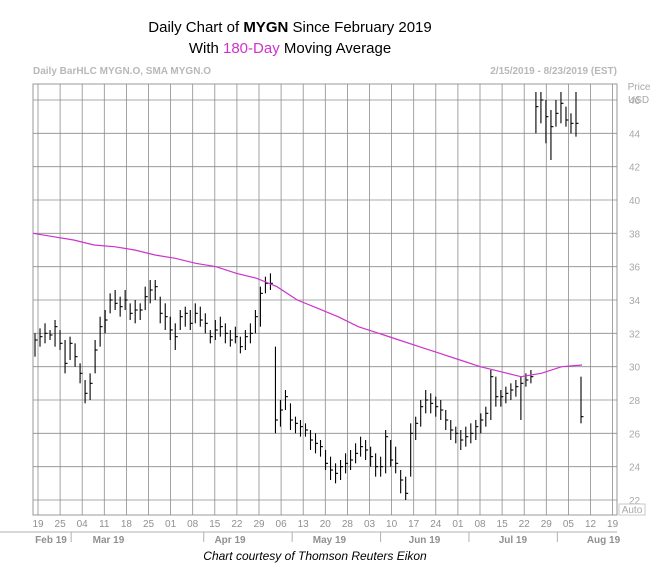 The width and height of the screenshot is (667, 585). Describe the element at coordinates (553, 71) in the screenshot. I see `chart-header-date-range: 2/15/2019 - 8/23/2019 (EST)` at that location.